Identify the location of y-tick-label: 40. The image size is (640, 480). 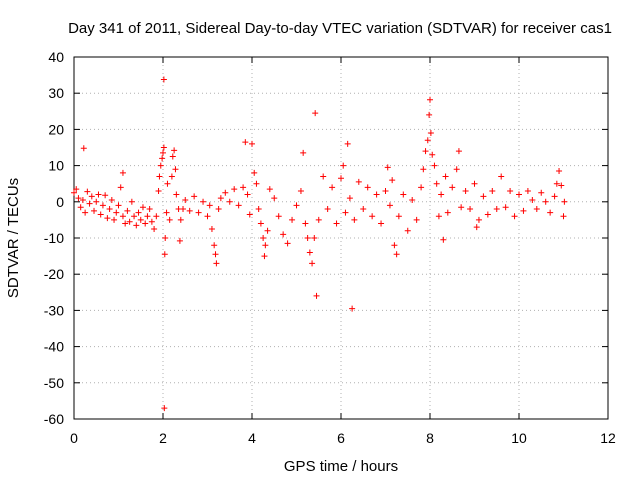
(56, 57).